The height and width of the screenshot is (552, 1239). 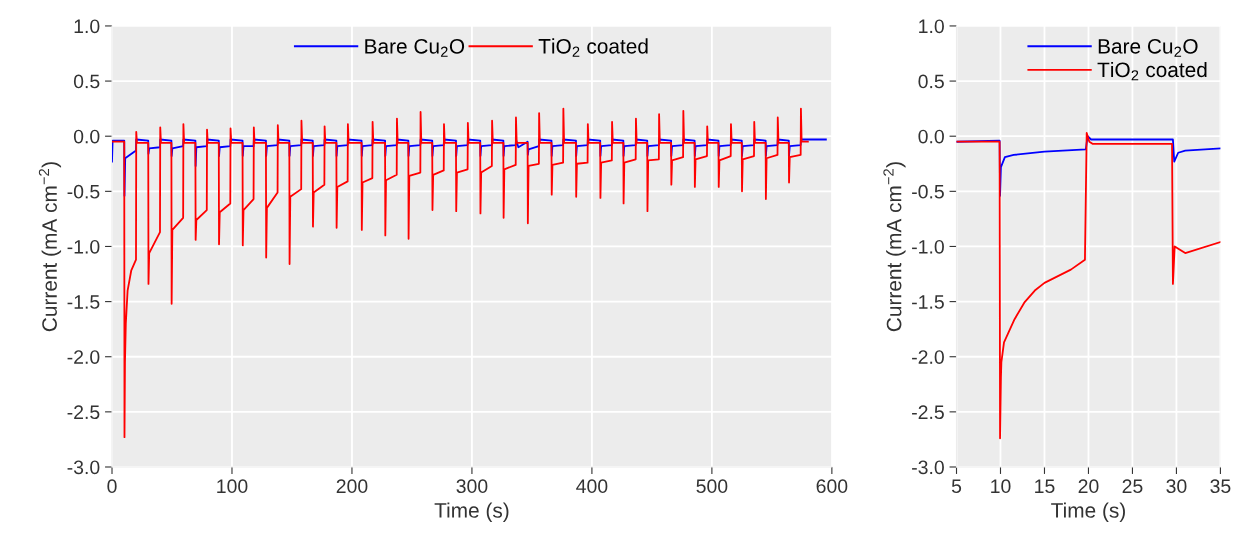 What do you see at coordinates (232, 486) in the screenshot?
I see `x-tick-label: 100` at bounding box center [232, 486].